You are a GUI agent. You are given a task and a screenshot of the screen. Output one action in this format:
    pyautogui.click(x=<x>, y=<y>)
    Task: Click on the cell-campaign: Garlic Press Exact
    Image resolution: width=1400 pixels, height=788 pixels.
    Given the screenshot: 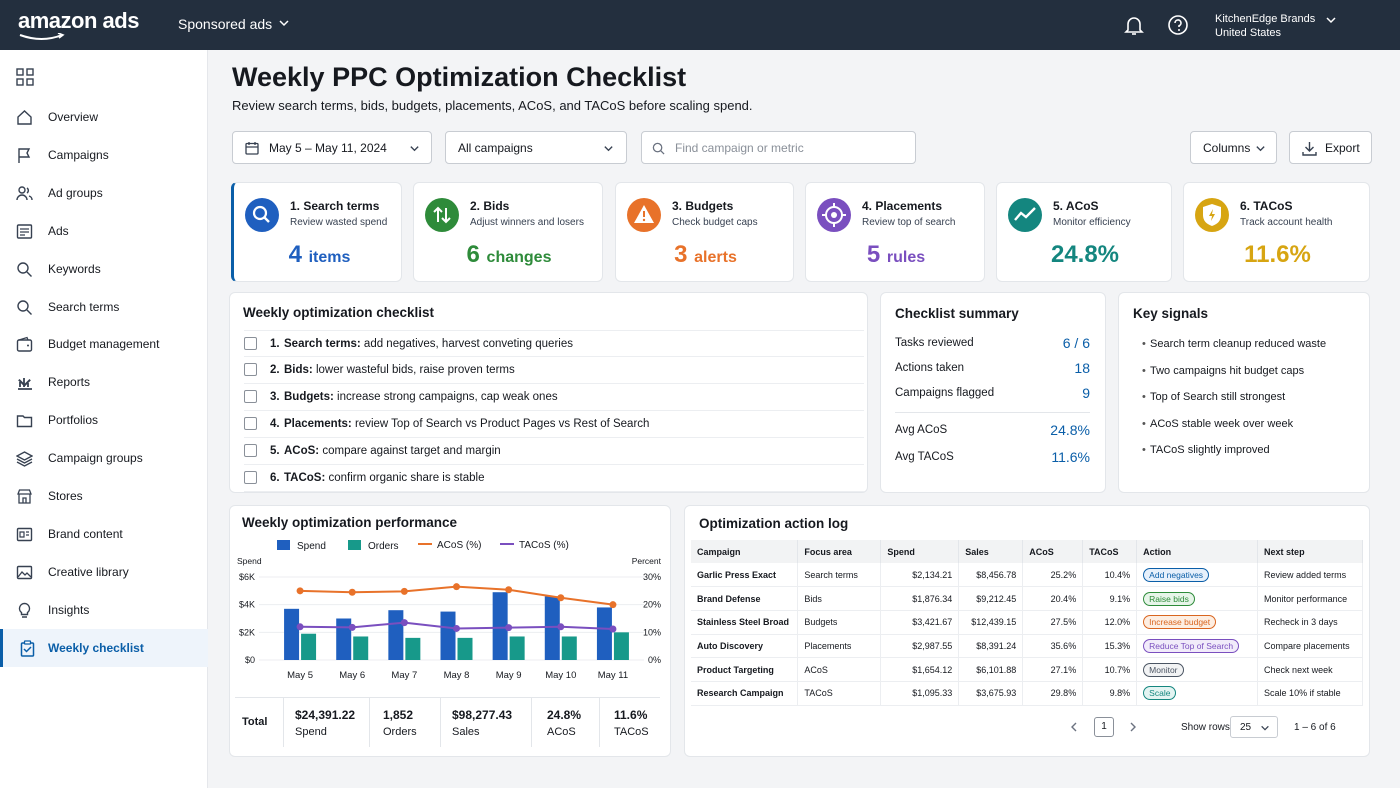 What is the action you would take?
    pyautogui.click(x=745, y=575)
    